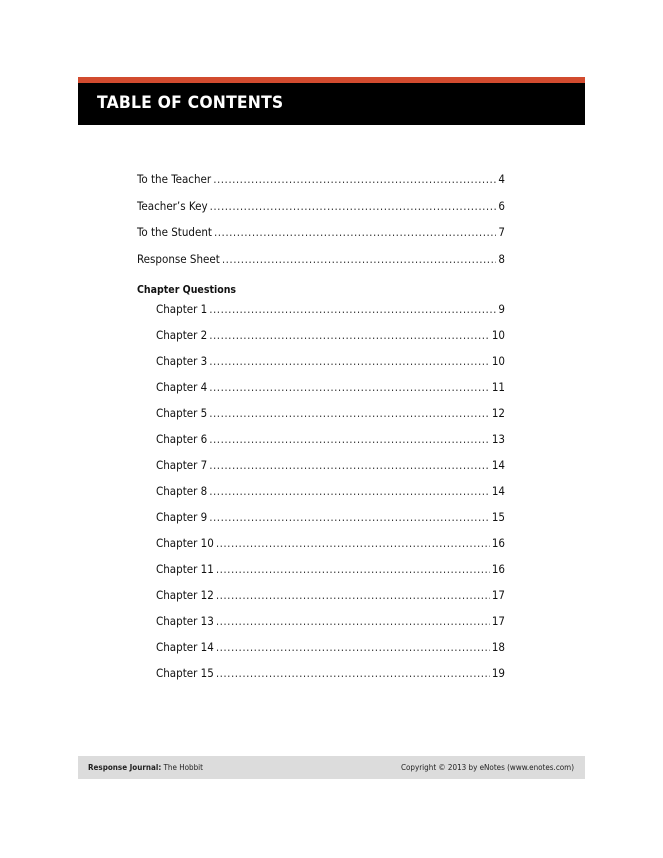  I want to click on toc-entry-page: 8, so click(501, 258).